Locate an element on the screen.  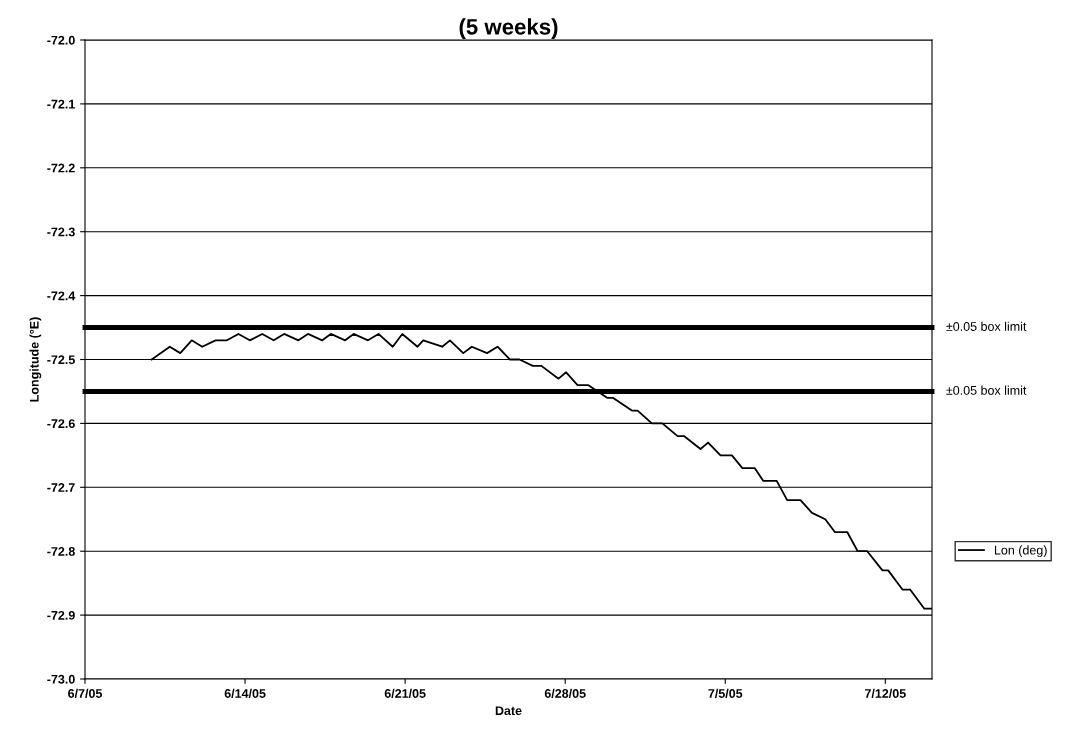
y-tick-label: -72.5 is located at coordinates (61, 360).